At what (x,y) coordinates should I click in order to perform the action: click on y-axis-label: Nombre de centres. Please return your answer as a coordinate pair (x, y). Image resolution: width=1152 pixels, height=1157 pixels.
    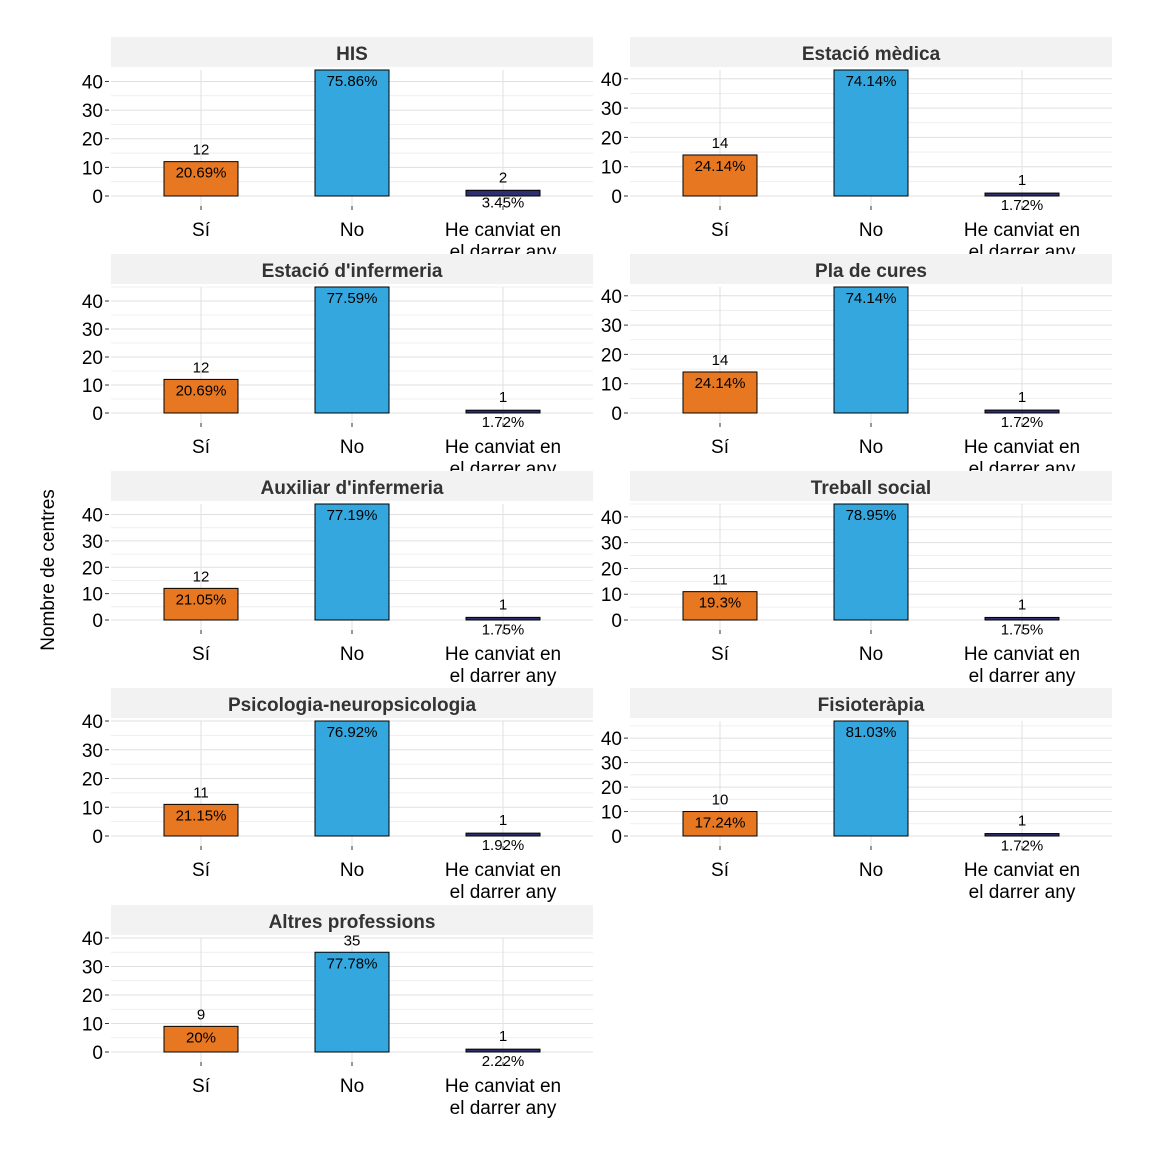
    Looking at the image, I should click on (48, 570).